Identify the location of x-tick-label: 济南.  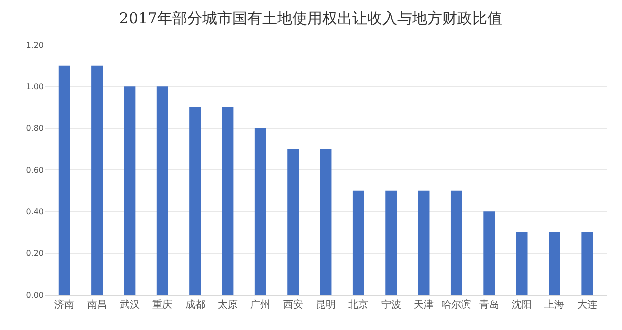
(64, 305).